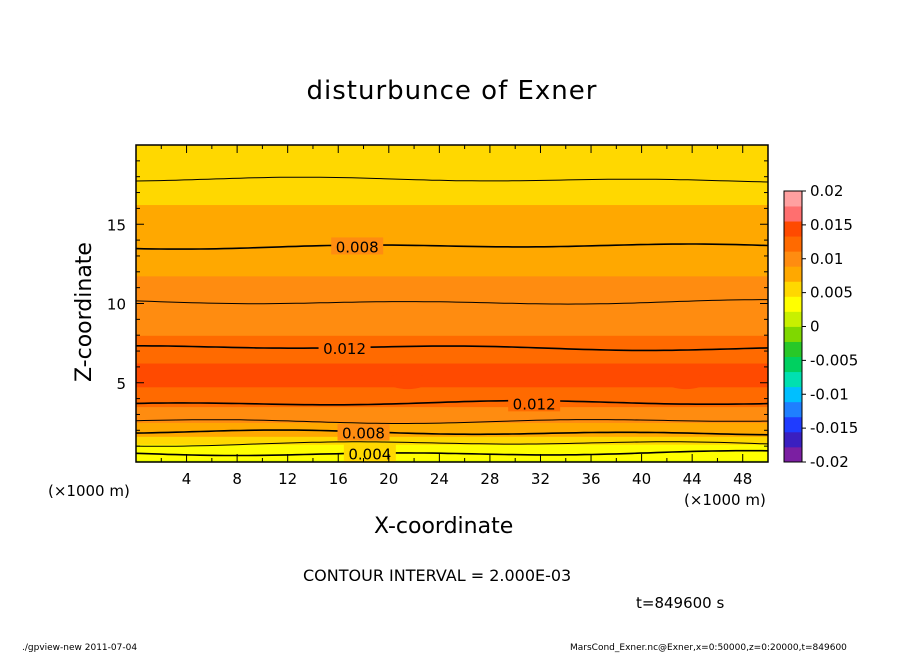  Describe the element at coordinates (815, 327) in the screenshot. I see `colorbar-tick-label: 0` at that location.